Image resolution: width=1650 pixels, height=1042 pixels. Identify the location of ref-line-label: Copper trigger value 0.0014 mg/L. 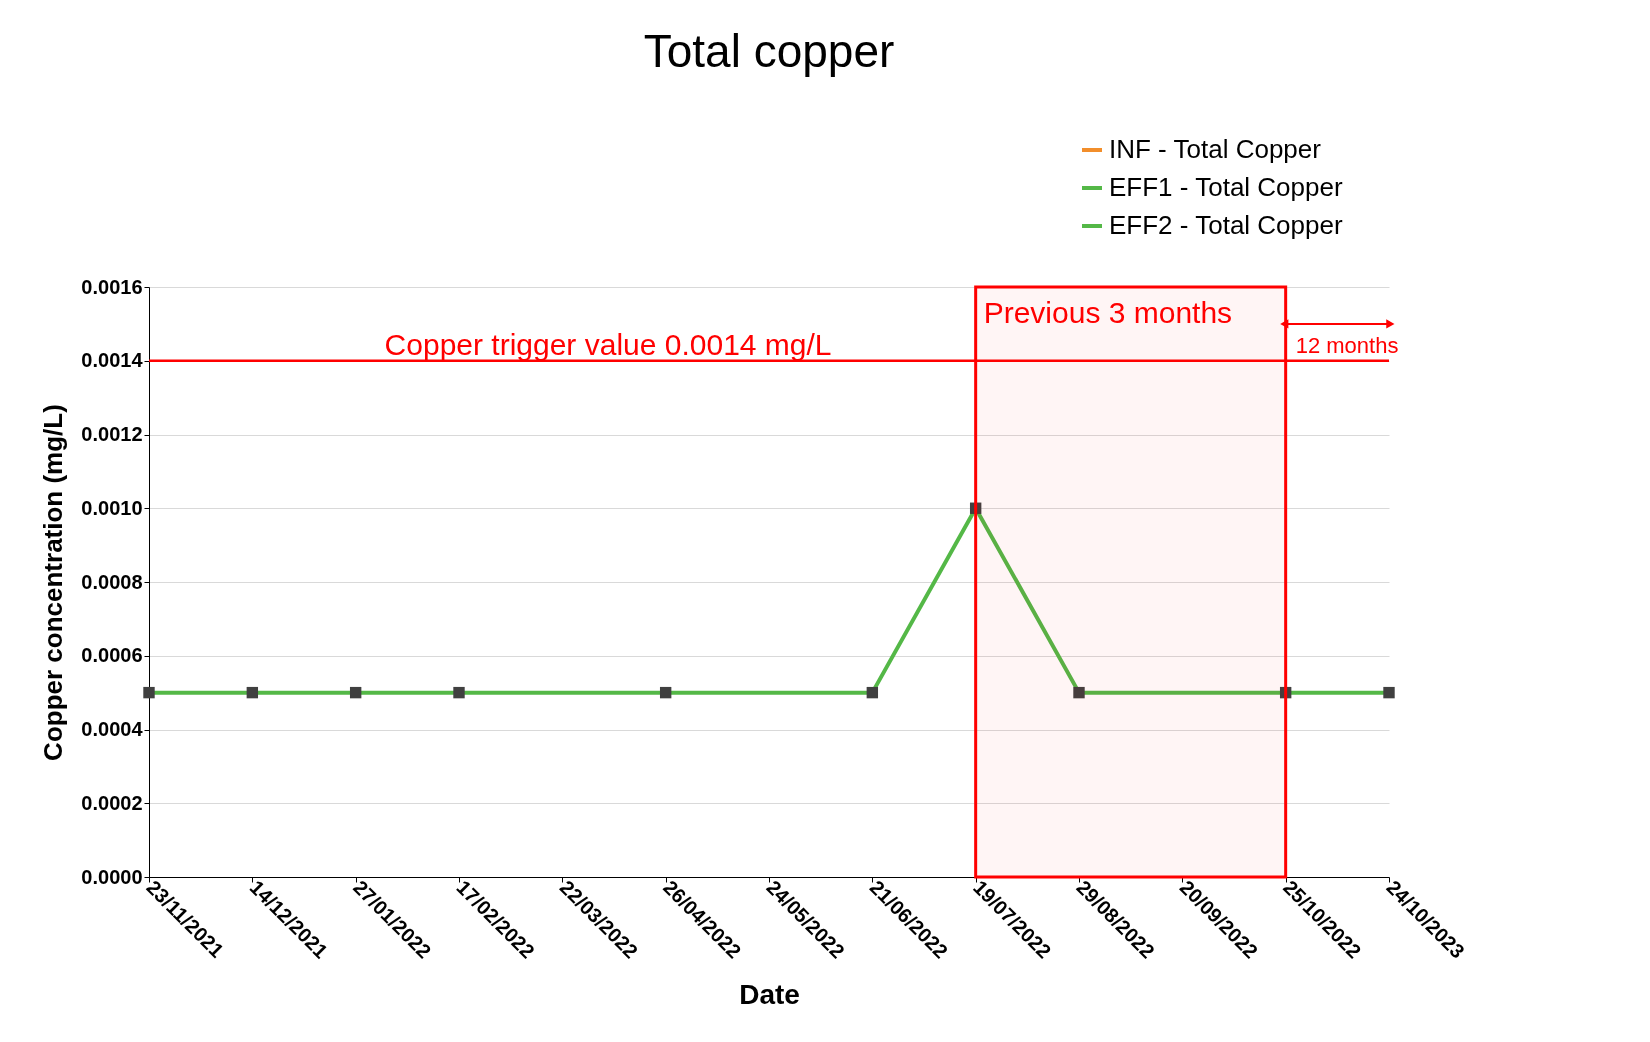
(608, 344).